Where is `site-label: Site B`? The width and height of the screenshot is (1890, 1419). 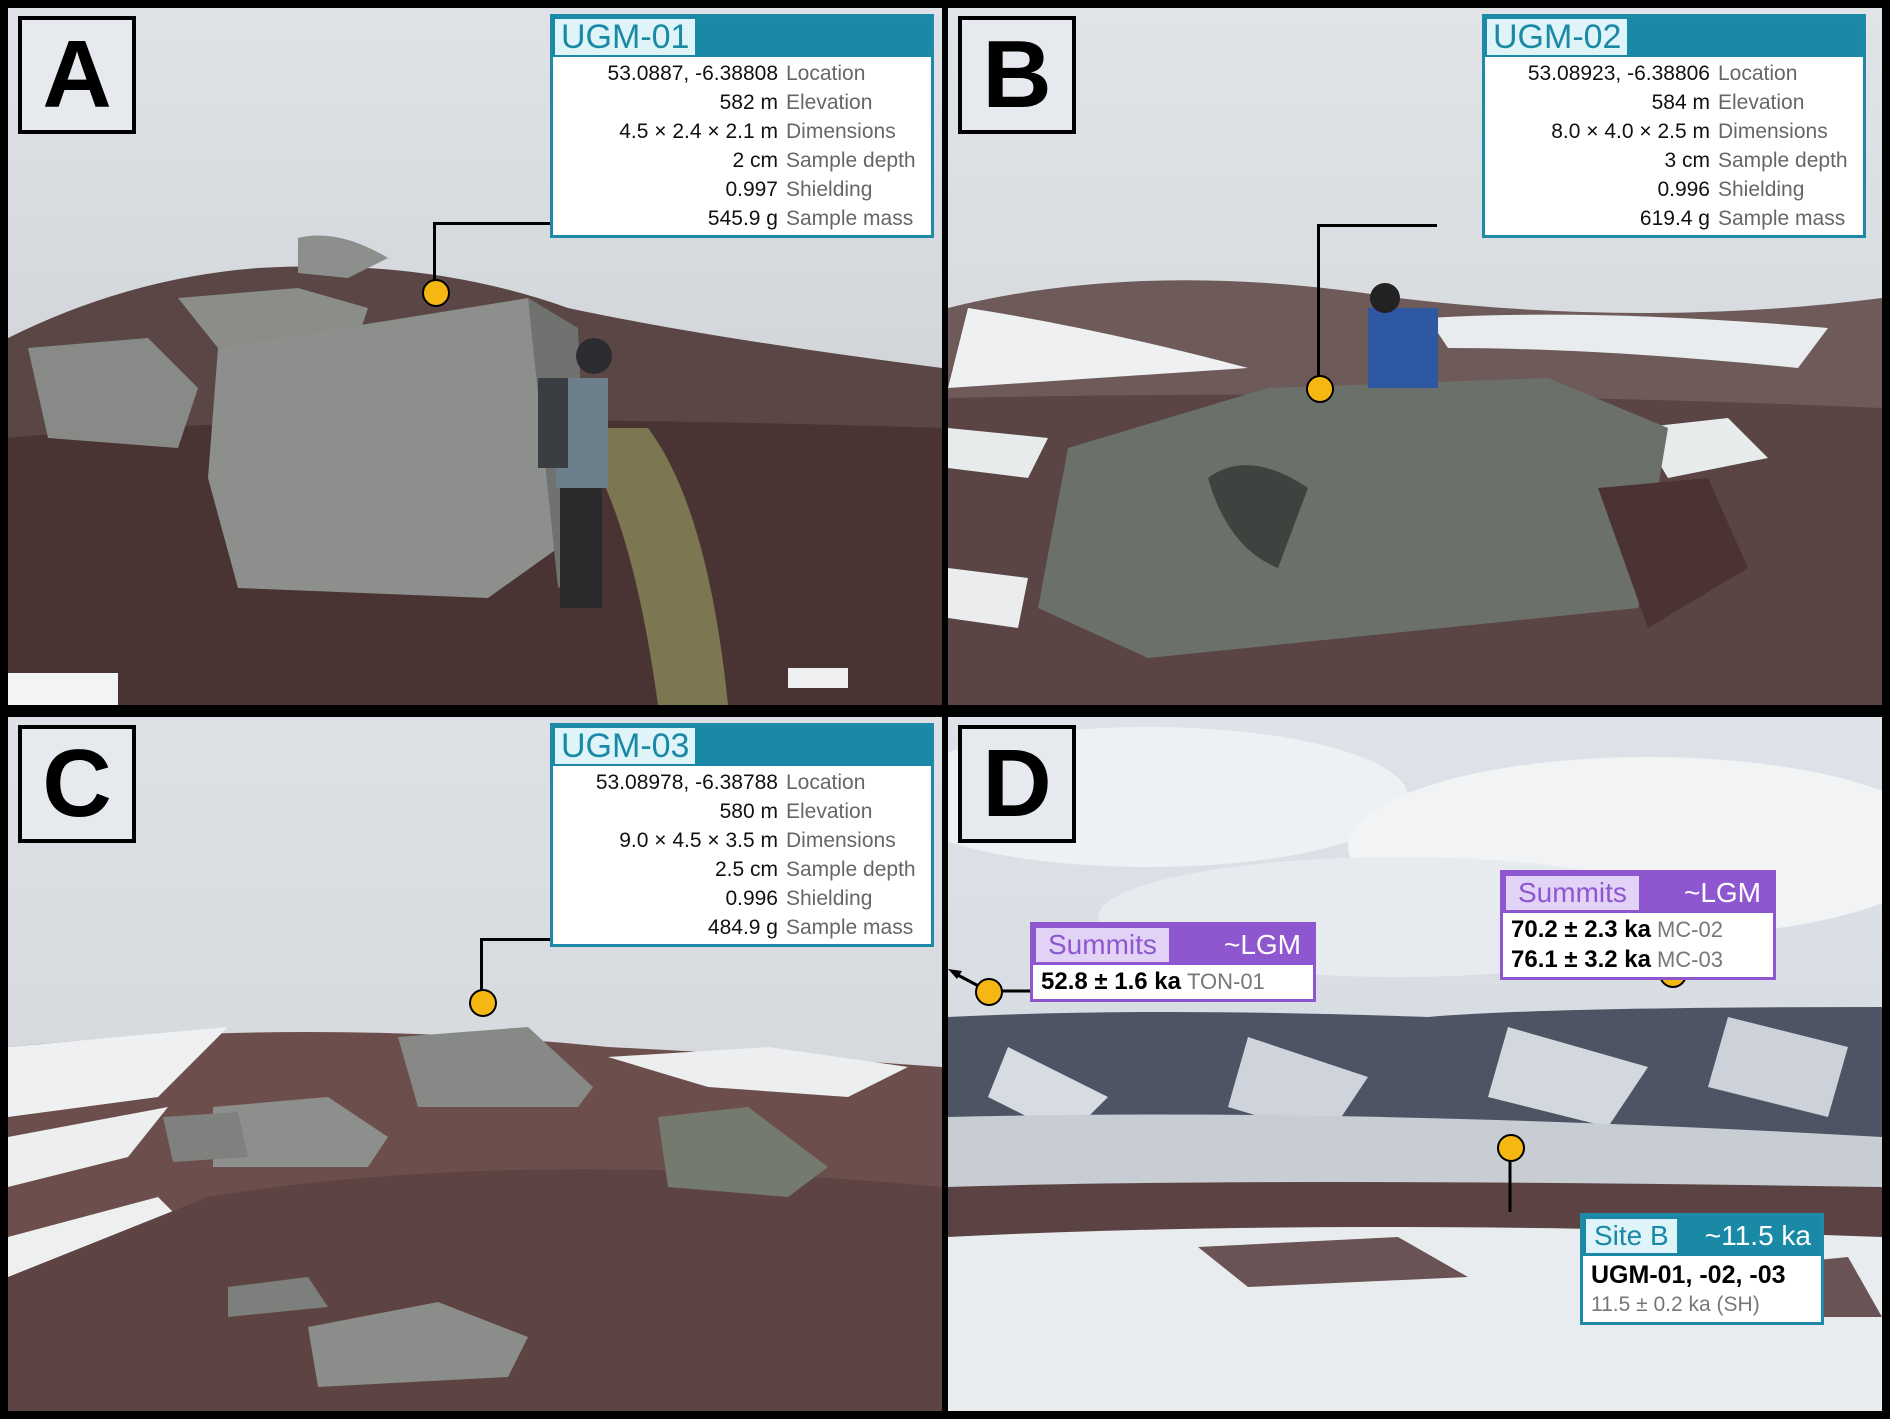
site-label: Site B is located at coordinates (1631, 1236).